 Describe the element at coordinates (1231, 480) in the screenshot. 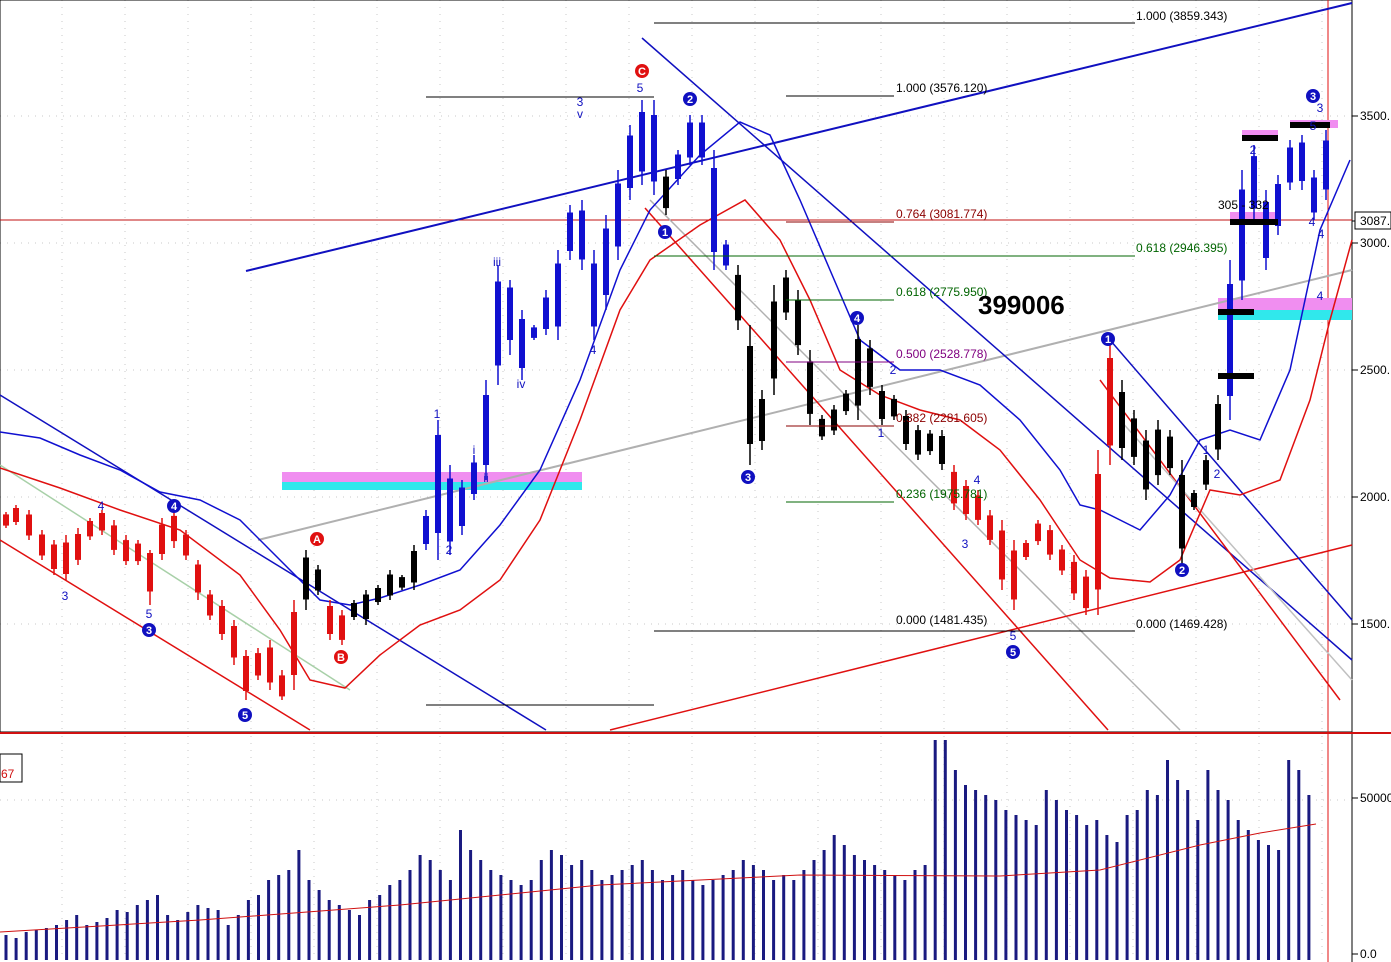

I see `new-channel-upper` at that location.